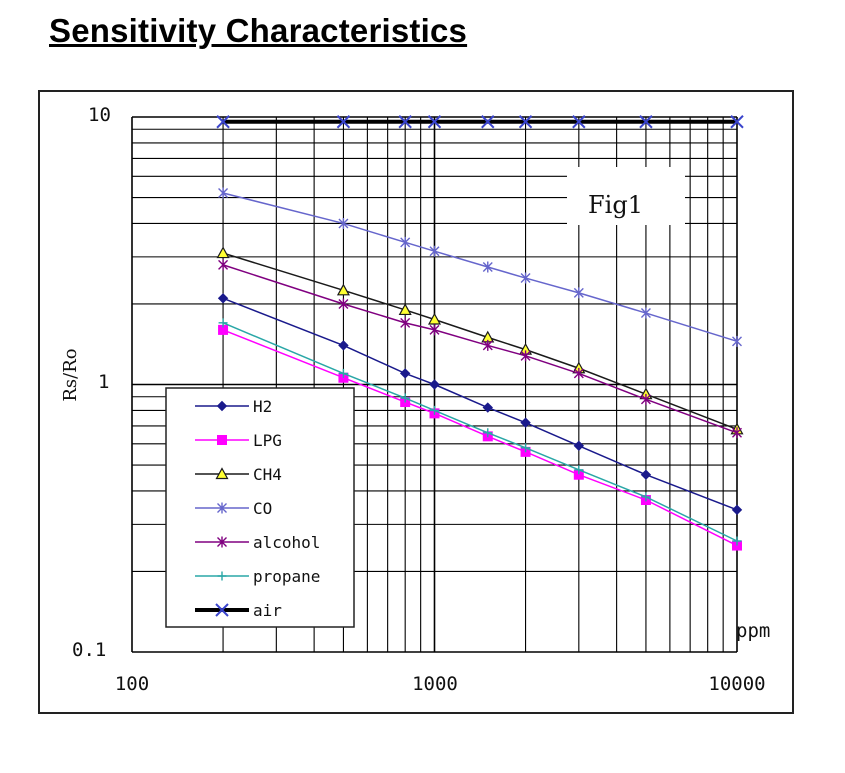 This screenshot has width=845, height=773. What do you see at coordinates (103, 382) in the screenshot?
I see `y-tick-label-1: 1` at bounding box center [103, 382].